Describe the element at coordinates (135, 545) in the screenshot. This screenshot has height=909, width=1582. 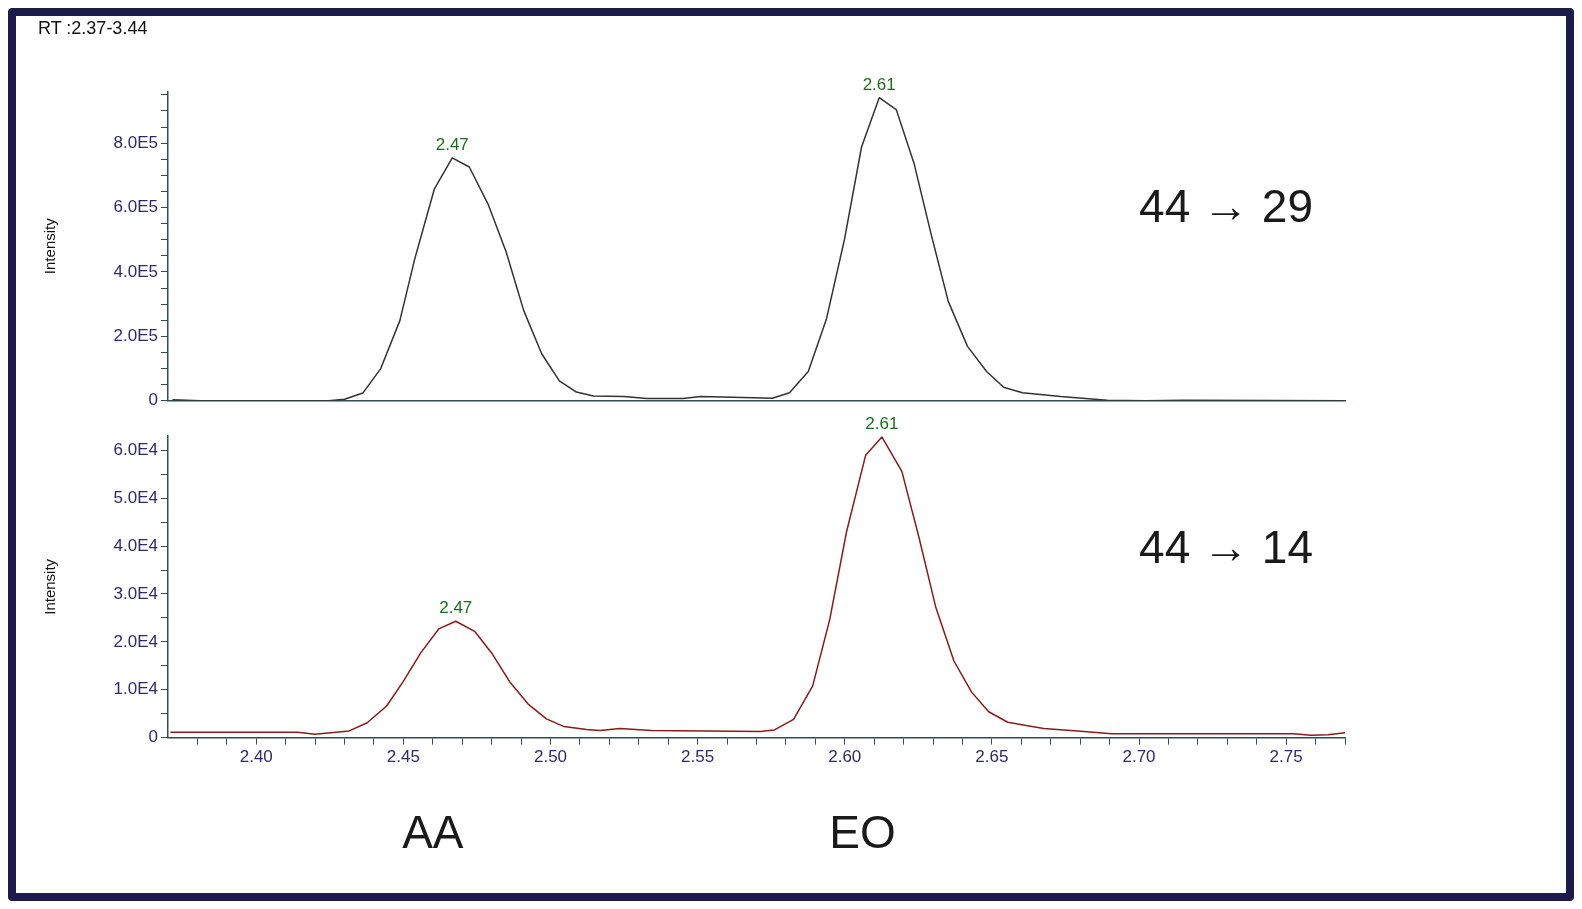
I see `y-tick-label: 4.0E4` at that location.